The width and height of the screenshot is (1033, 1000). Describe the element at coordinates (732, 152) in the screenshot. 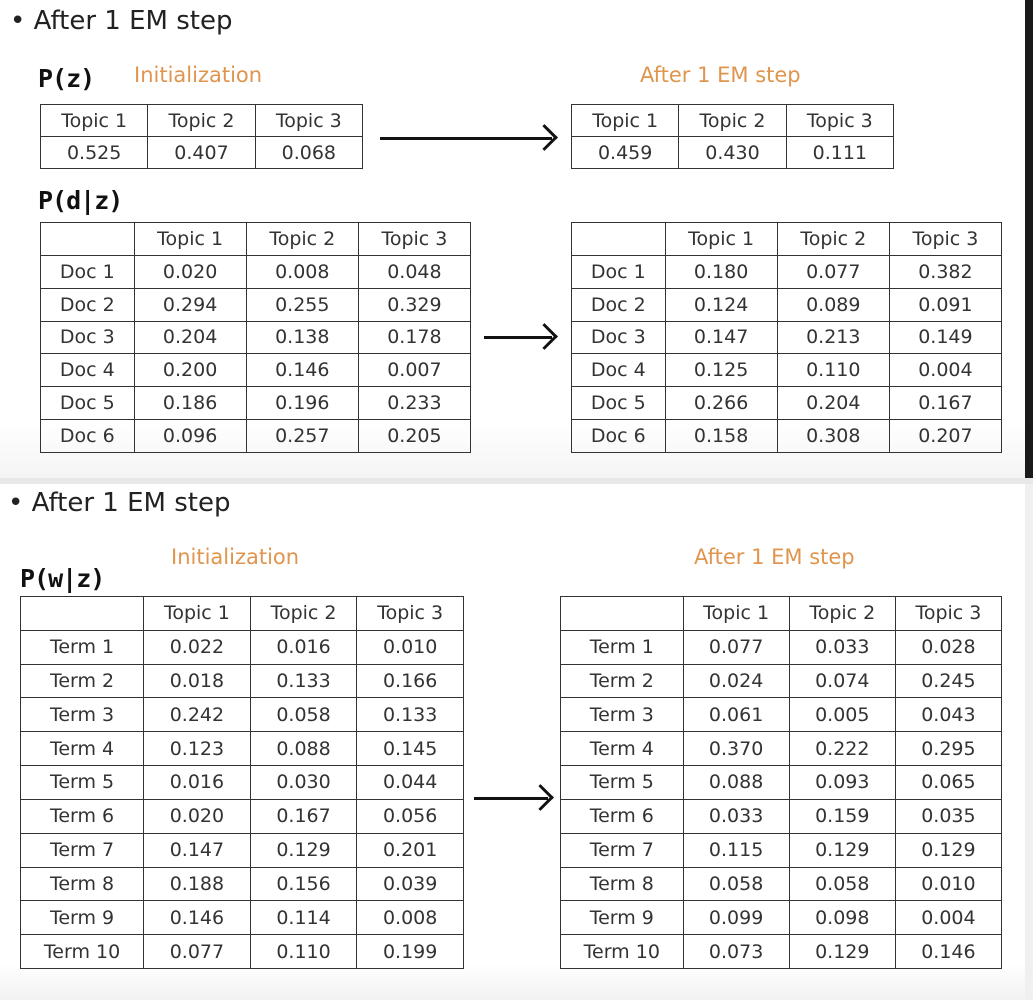

I see `table-cell: 0.430` at that location.